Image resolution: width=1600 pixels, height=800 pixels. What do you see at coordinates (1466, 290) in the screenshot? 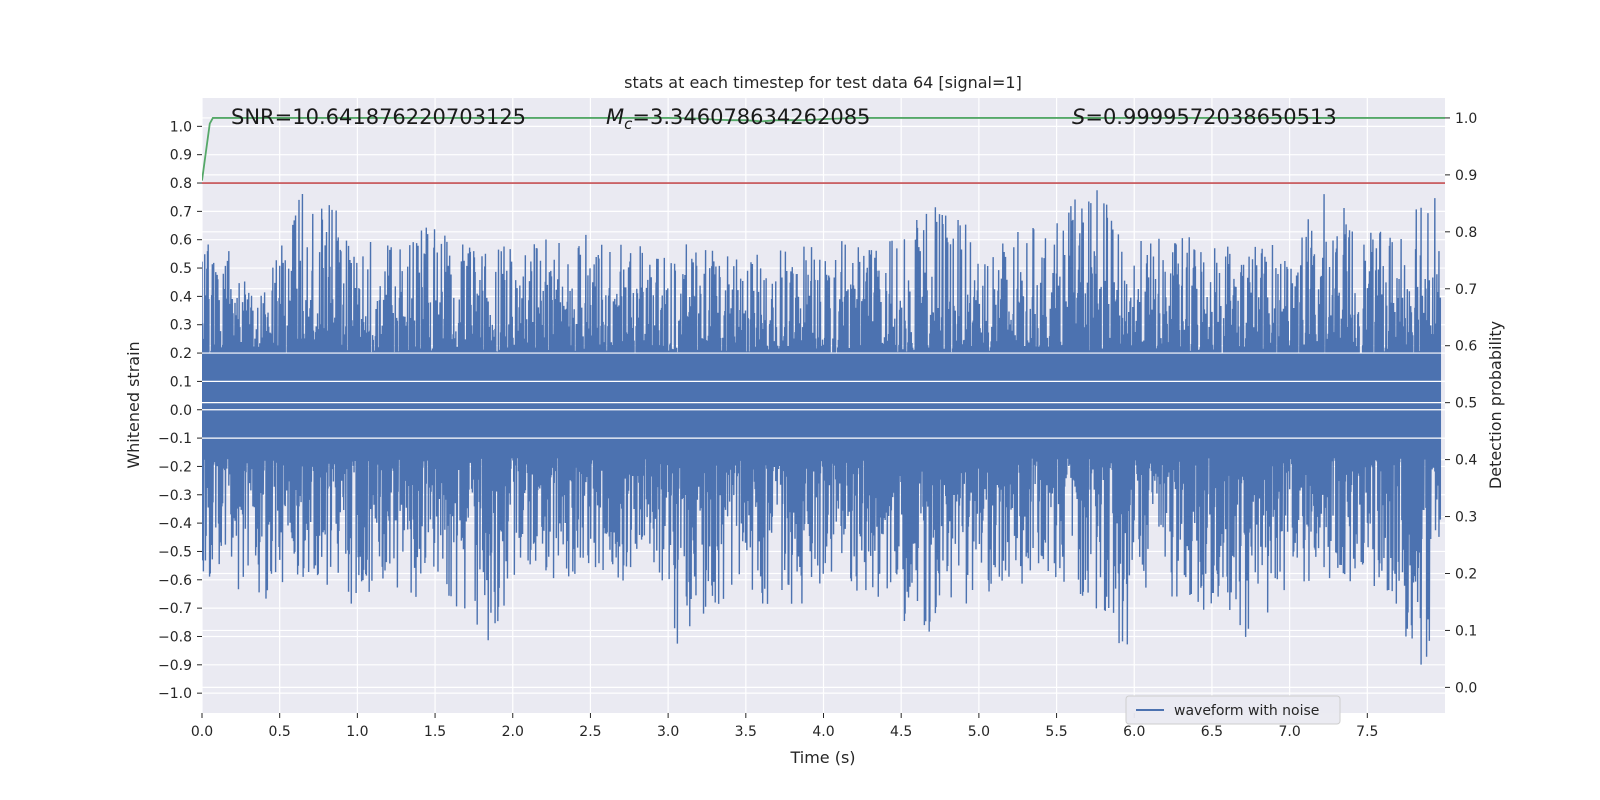
I see `y2-tick-label: 0.7` at bounding box center [1466, 290].